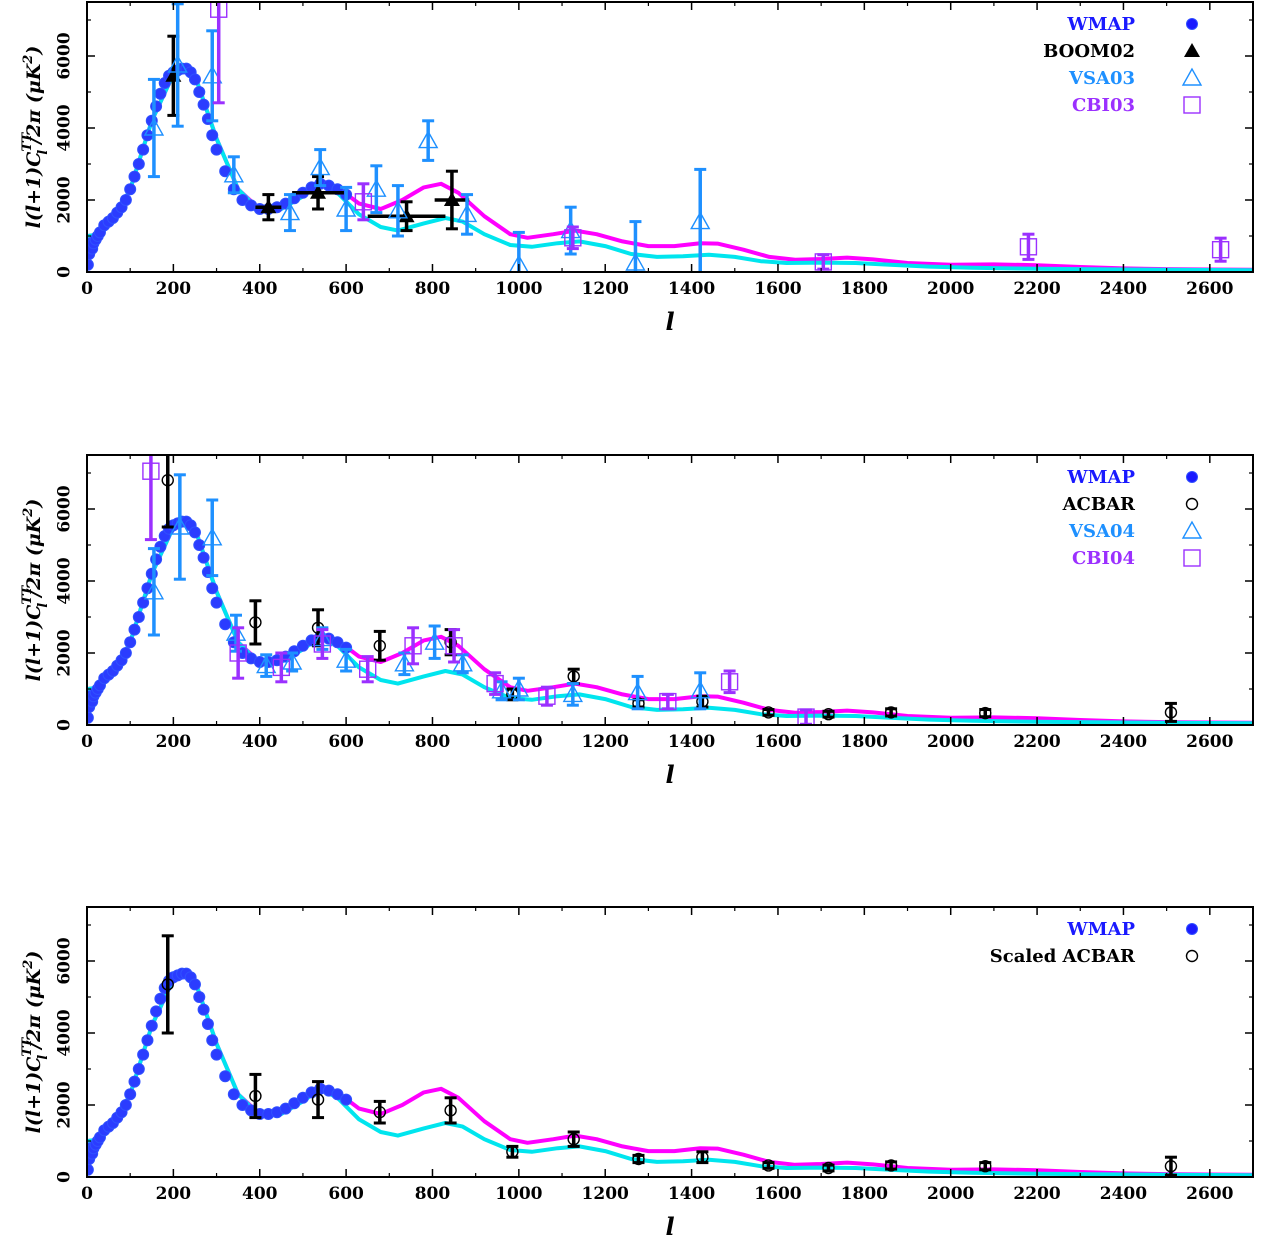 This screenshot has width=1262, height=1251. What do you see at coordinates (1209, 742) in the screenshot?
I see `x-tick-label: 2600` at bounding box center [1209, 742].